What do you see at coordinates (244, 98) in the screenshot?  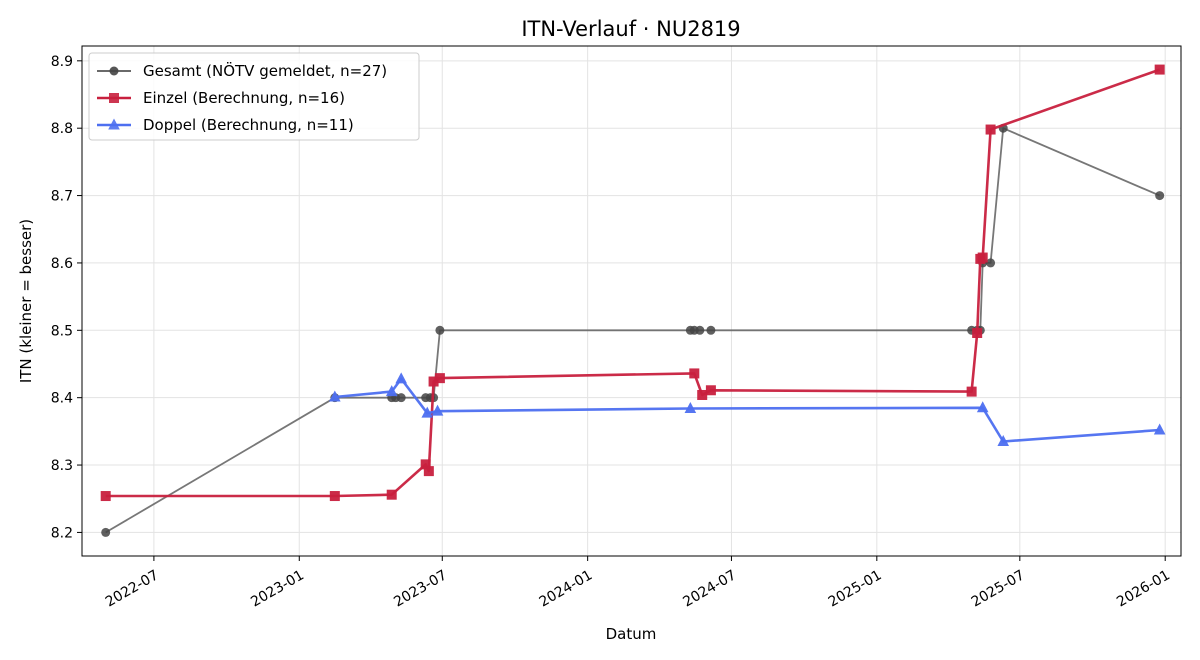 I see `legend-label: Einzel (Berechnung, n=16)` at bounding box center [244, 98].